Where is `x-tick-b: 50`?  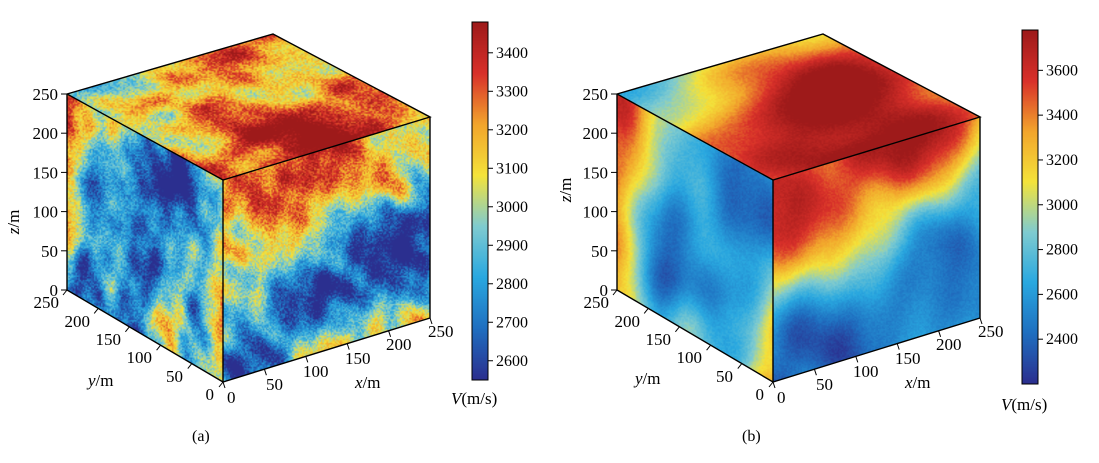 x-tick-b: 50 is located at coordinates (824, 384).